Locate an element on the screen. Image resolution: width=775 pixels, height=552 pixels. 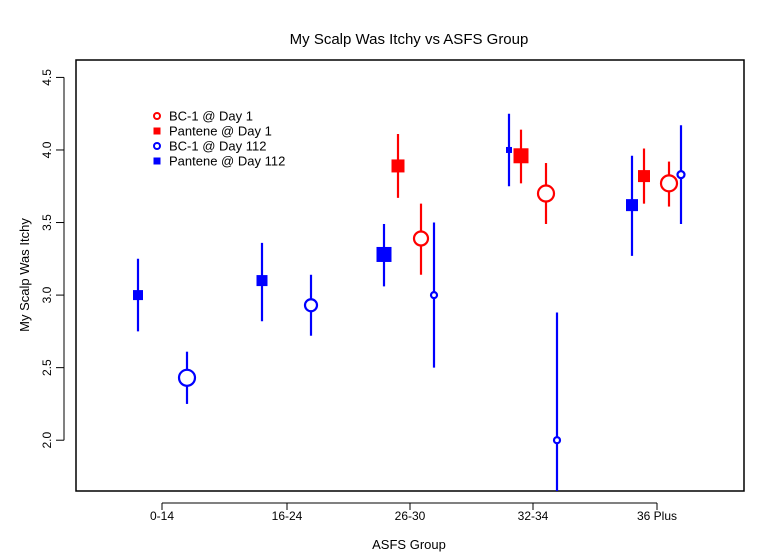
x-tick-label: 26-30 is located at coordinates (410, 516).